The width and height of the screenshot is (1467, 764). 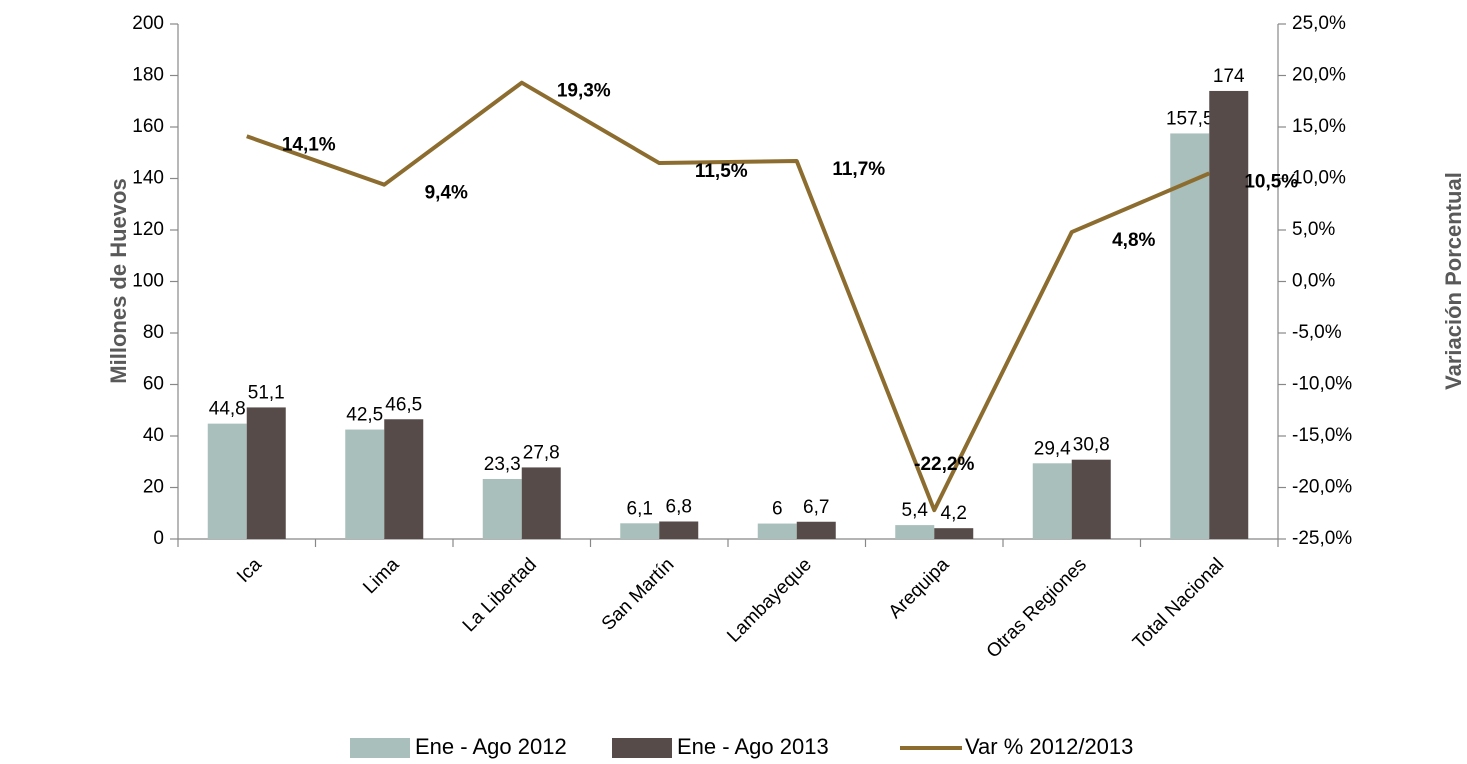 What do you see at coordinates (381, 576) in the screenshot?
I see `x-tick-label: Lima` at bounding box center [381, 576].